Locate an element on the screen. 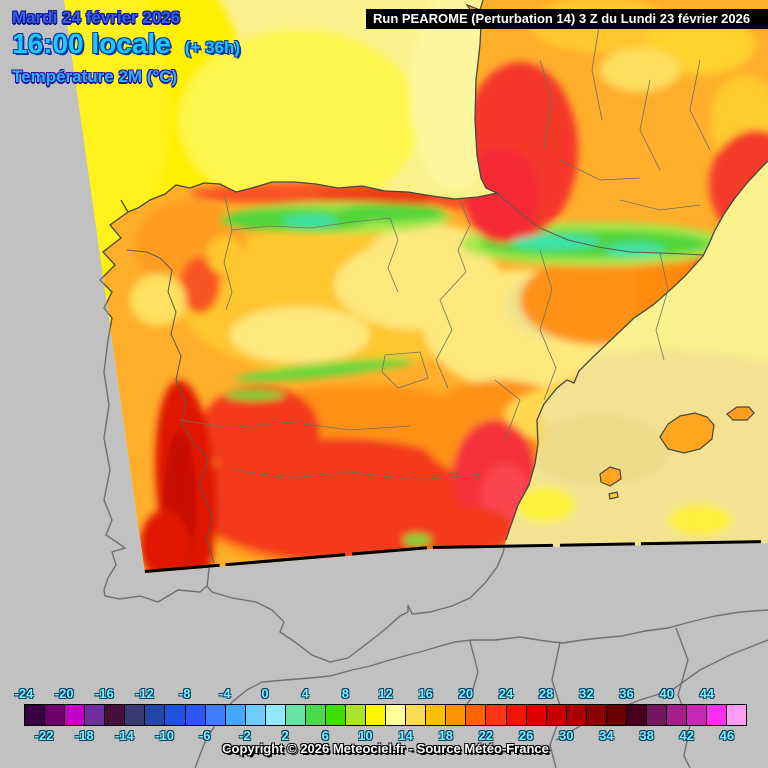 Image resolution: width=768 pixels, height=768 pixels. colorbar-tick-label: 46 is located at coordinates (727, 735).